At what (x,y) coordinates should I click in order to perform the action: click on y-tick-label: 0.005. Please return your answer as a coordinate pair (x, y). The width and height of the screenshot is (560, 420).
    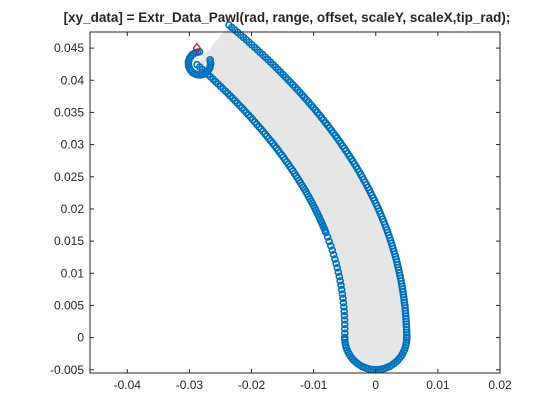
    Looking at the image, I should click on (69, 305).